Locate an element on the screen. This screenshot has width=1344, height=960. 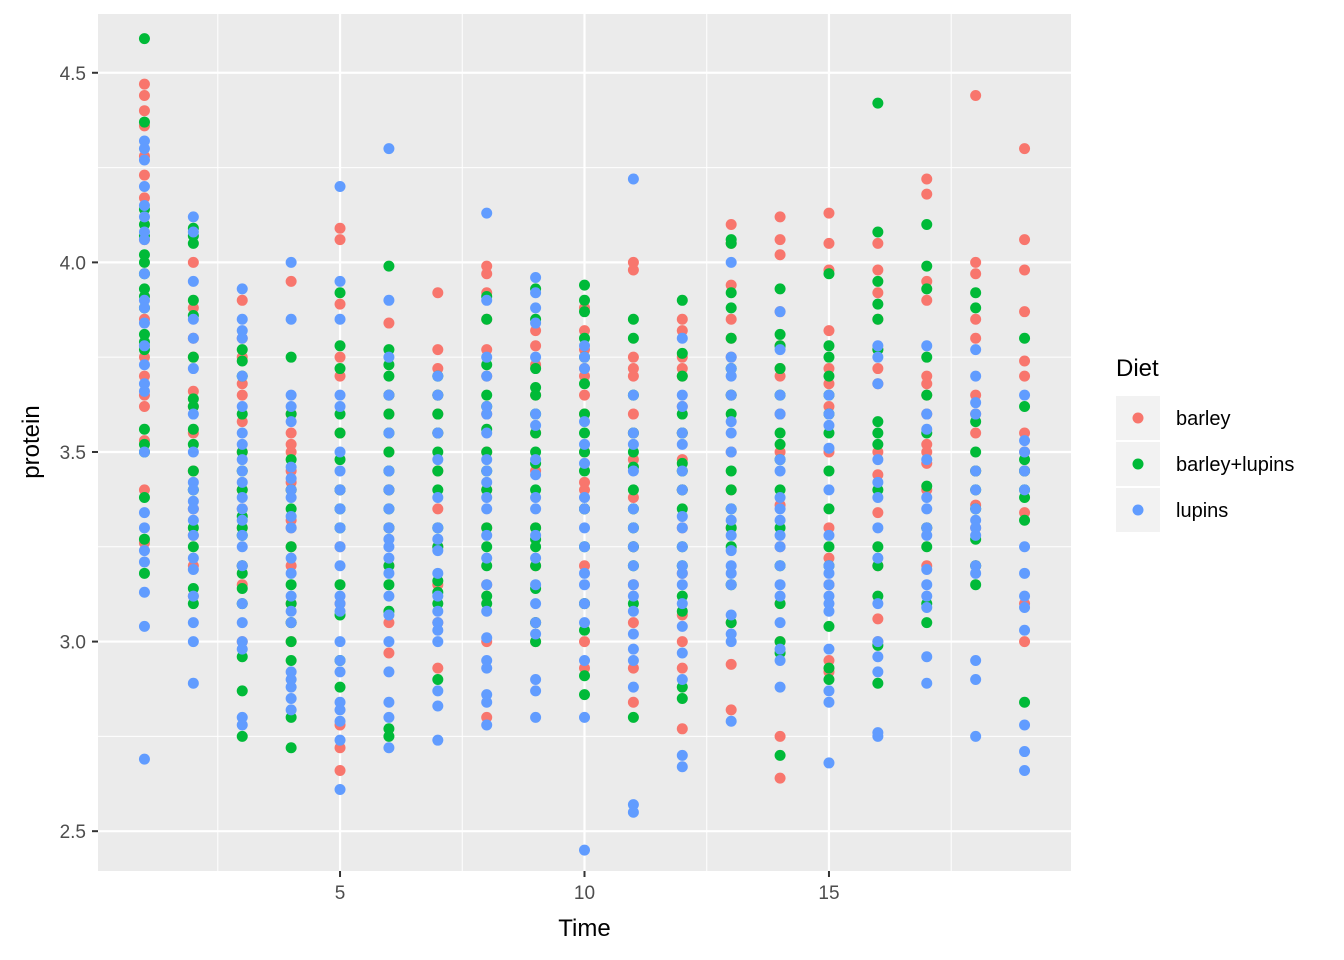
x-tick-label: 5 is located at coordinates (340, 893).